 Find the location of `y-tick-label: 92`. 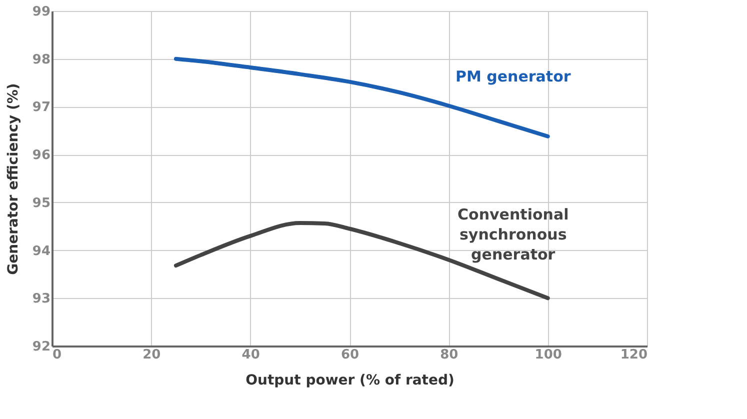

y-tick-label: 92 is located at coordinates (41, 347).